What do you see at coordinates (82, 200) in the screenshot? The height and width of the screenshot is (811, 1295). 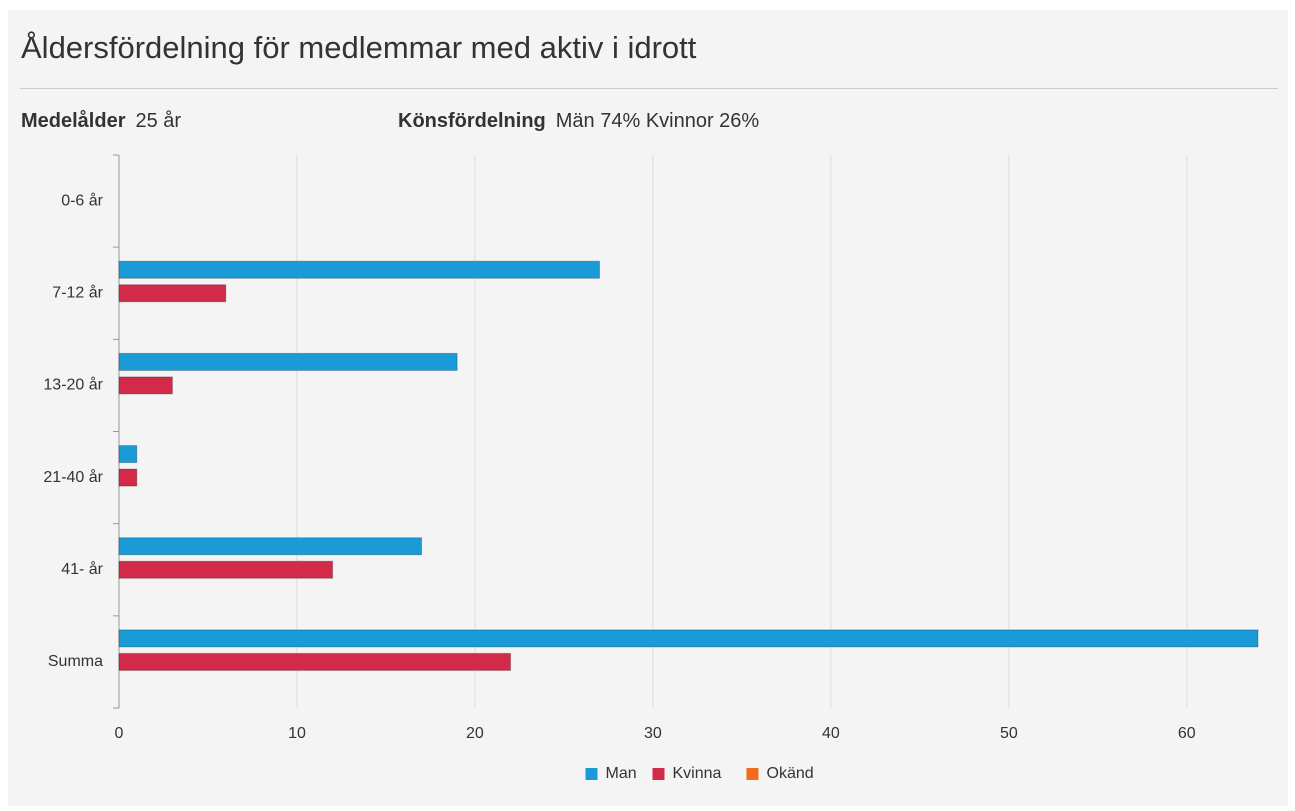 I see `y-tick-label: 0-6 år` at bounding box center [82, 200].